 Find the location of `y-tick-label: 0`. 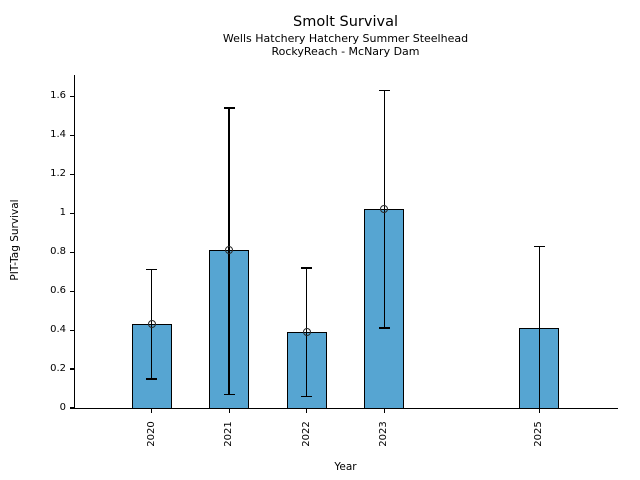

y-tick-label: 0 is located at coordinates (62, 407).